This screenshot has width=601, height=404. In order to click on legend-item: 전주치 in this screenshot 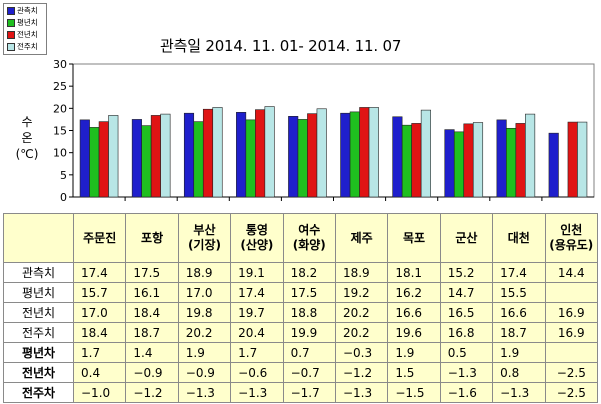, I will do `click(25, 46)`.